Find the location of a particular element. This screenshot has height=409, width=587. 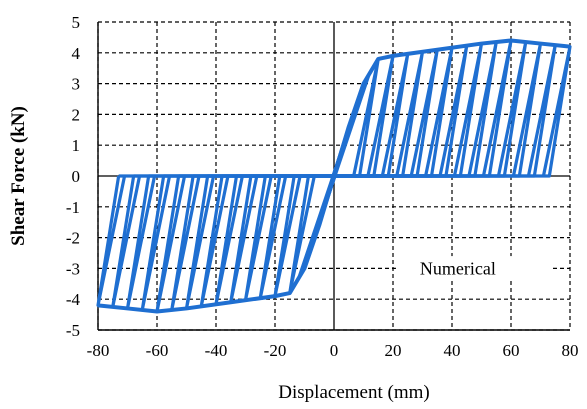

y-tick-label: 5 is located at coordinates (76, 22).